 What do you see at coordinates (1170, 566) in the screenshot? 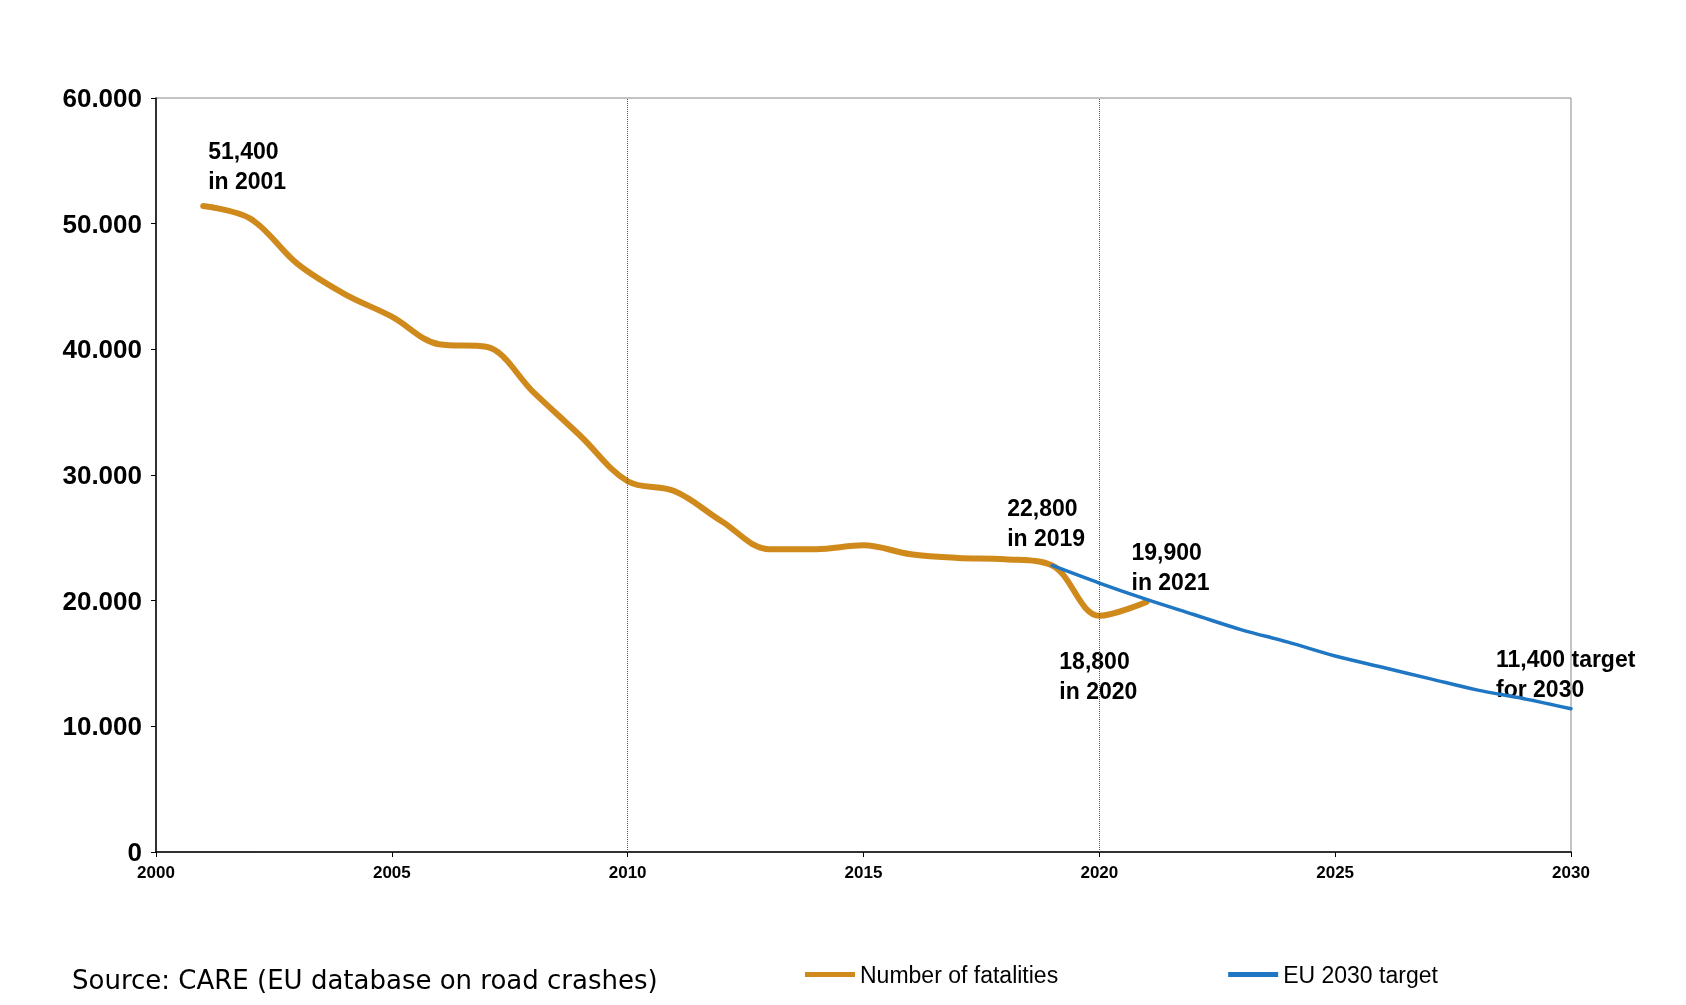
I see `annotation: 19,900 in 2021` at bounding box center [1170, 566].